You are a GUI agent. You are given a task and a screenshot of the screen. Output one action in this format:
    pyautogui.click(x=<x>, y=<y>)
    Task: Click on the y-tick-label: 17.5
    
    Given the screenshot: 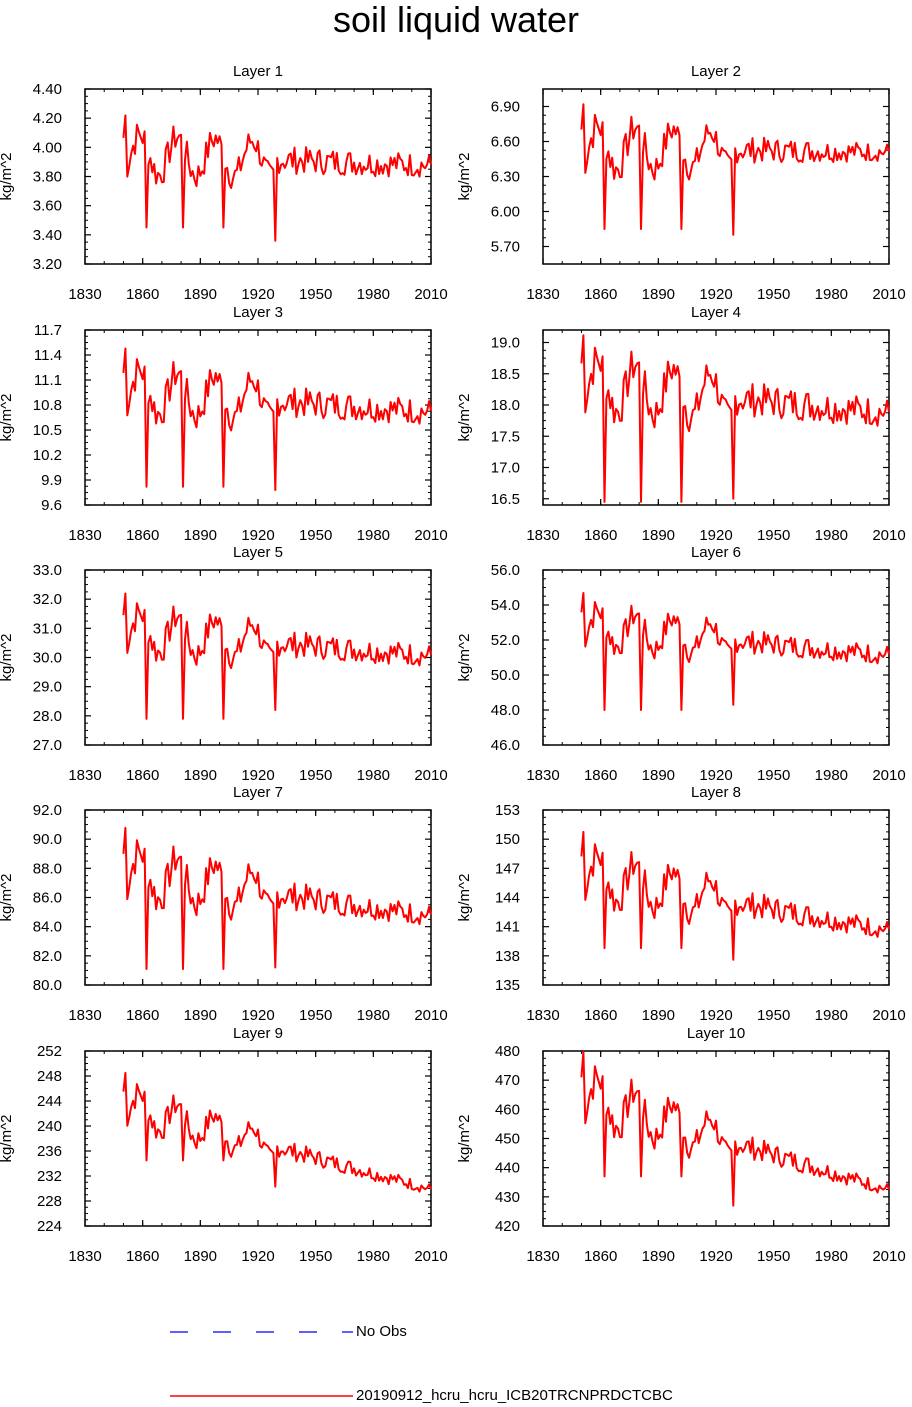 What is the action you would take?
    pyautogui.click(x=505, y=436)
    